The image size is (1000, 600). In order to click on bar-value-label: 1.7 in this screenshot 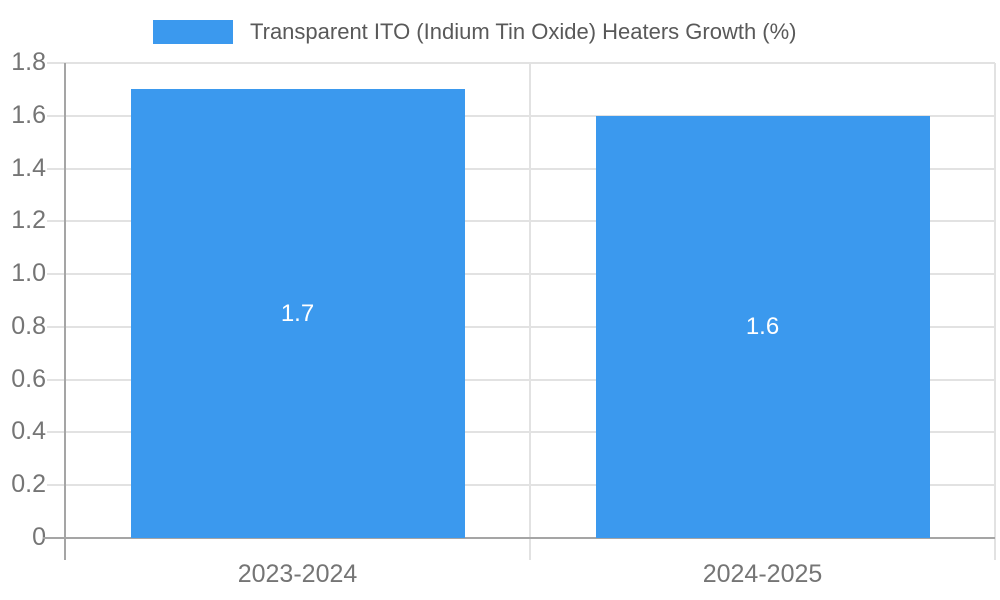, I will do `click(297, 313)`.